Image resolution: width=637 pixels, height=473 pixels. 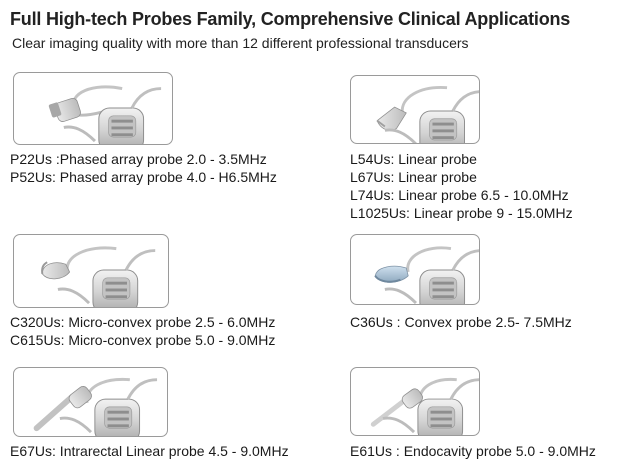 What do you see at coordinates (424, 406) in the screenshot?
I see `endocavity-probe-icon` at bounding box center [424, 406].